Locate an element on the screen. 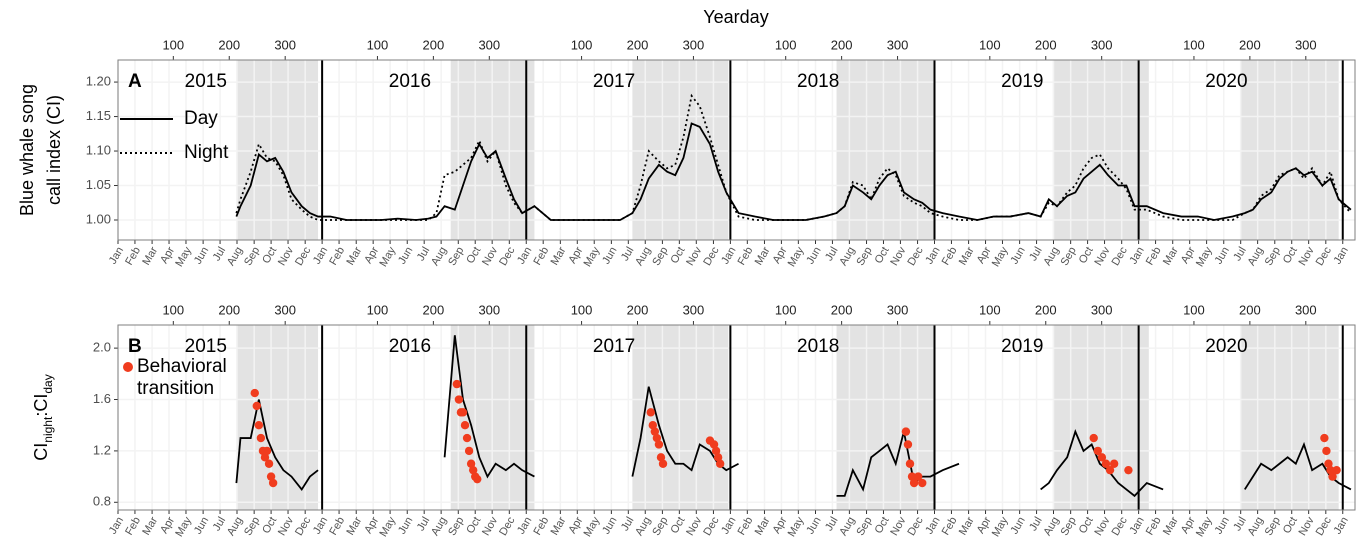 This screenshot has width=1366, height=549. y-axis-title: call index (CI) is located at coordinates (54, 150).